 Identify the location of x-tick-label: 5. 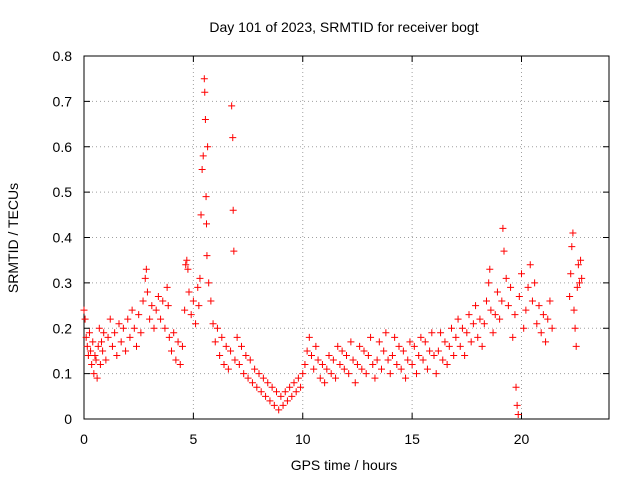
(193, 439).